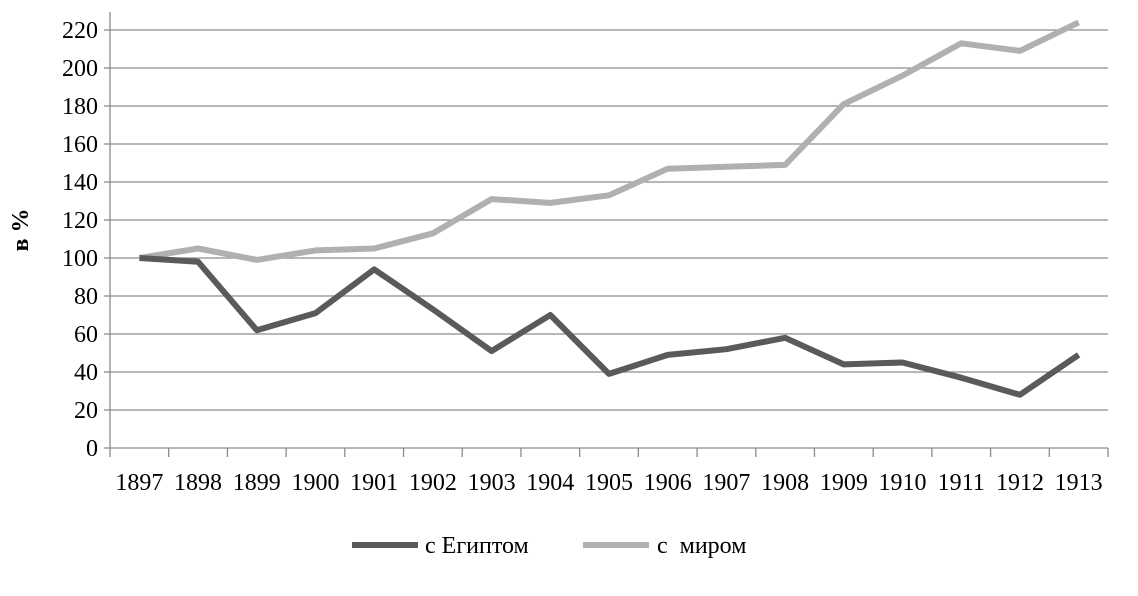 The height and width of the screenshot is (596, 1138). Describe the element at coordinates (80, 69) in the screenshot. I see `y-tick-label: 200` at that location.